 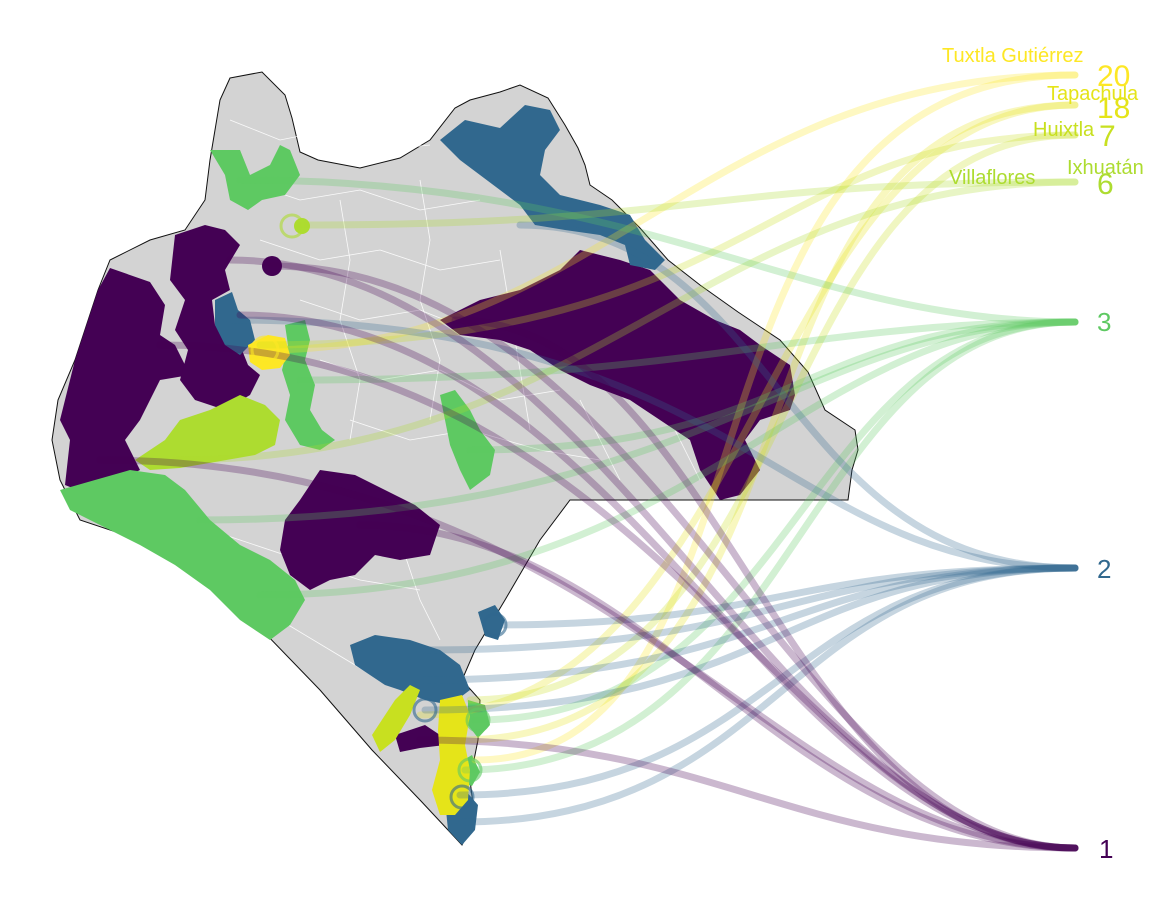 What do you see at coordinates (360, 530) in the screenshot?
I see `region-center-south-purple` at bounding box center [360, 530].